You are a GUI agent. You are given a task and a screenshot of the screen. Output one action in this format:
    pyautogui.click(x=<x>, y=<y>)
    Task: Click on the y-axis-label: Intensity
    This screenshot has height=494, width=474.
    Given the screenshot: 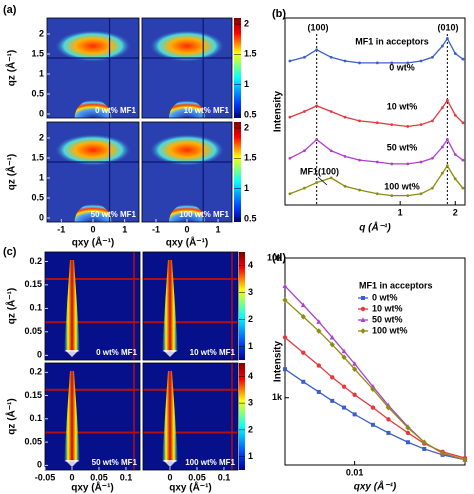 What is the action you would take?
    pyautogui.click(x=278, y=112)
    